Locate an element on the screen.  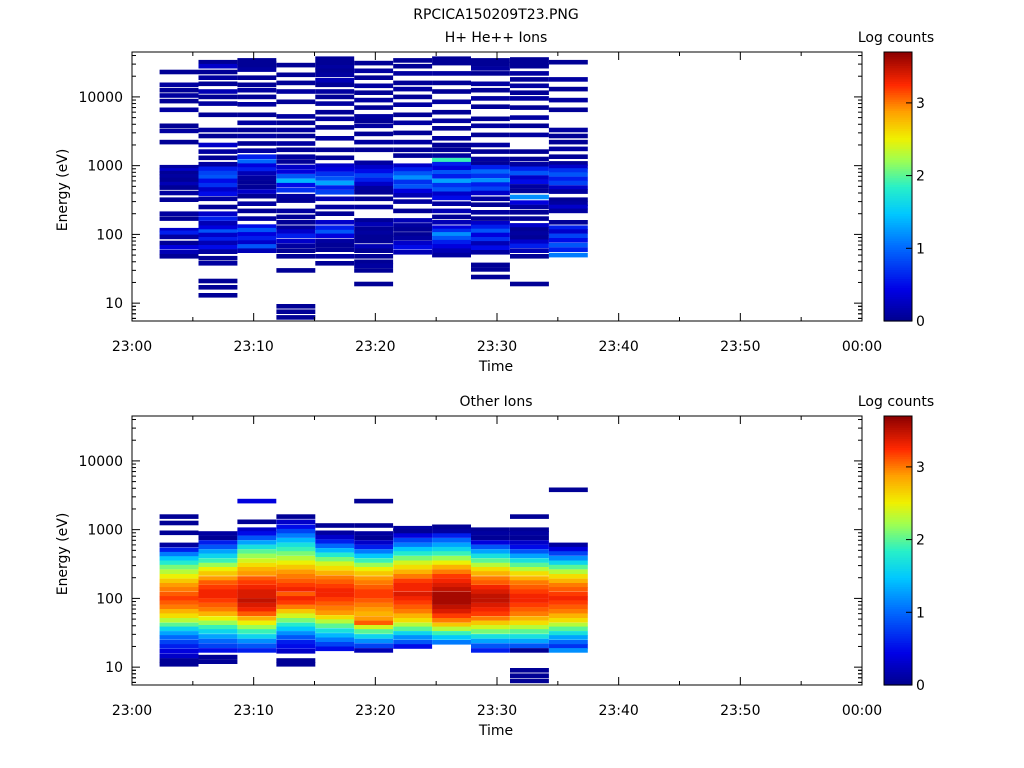
x-tick-label: 23:30 is located at coordinates (497, 347).